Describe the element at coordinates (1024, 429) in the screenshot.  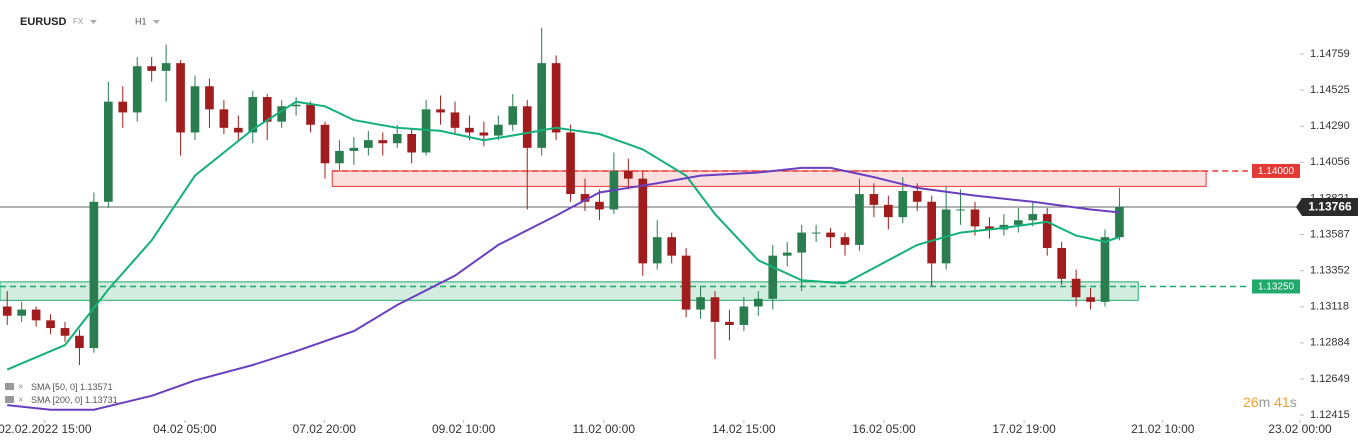
I see `x-tick-label: 17.02 19:00` at that location.